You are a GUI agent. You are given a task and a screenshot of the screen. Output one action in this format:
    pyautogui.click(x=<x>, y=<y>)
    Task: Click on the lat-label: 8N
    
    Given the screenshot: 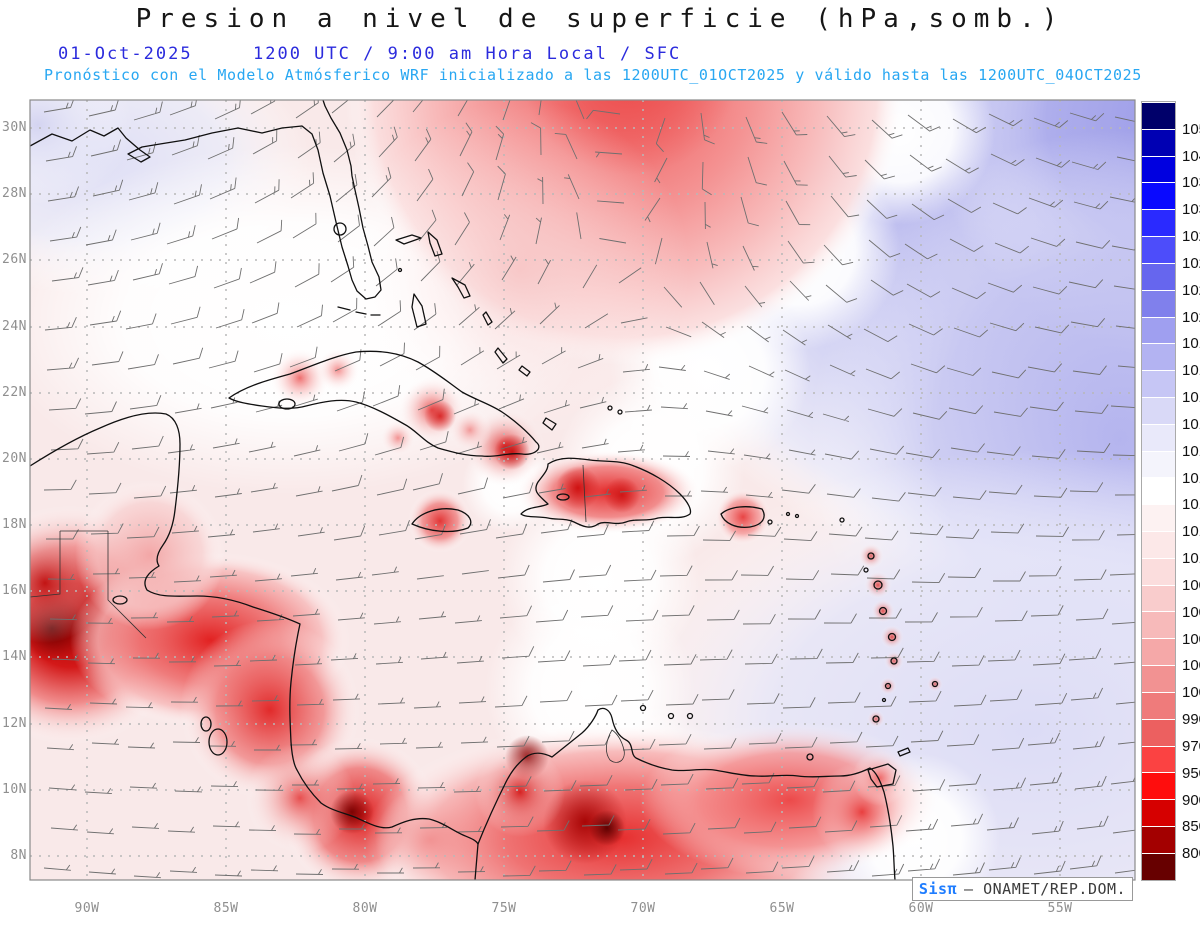 What is the action you would take?
    pyautogui.click(x=18, y=855)
    